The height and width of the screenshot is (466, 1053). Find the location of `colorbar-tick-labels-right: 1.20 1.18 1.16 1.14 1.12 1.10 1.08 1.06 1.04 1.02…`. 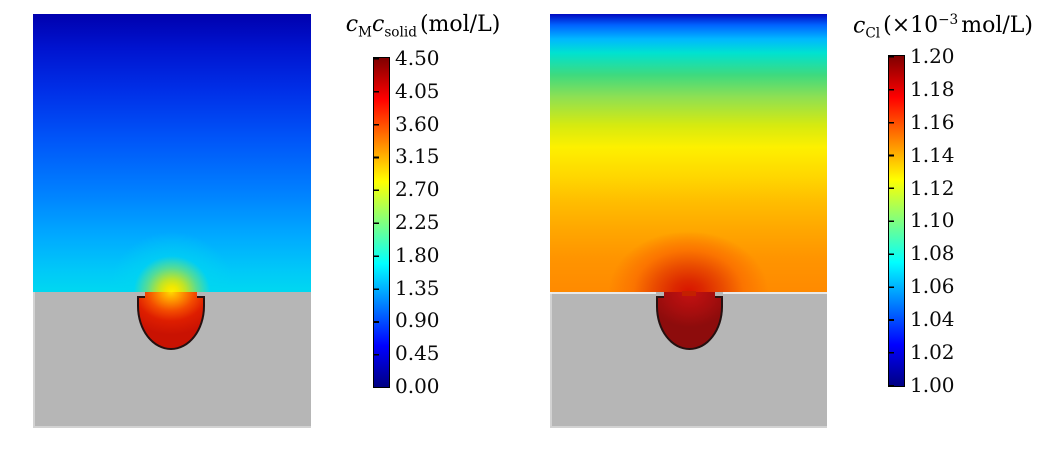

colorbar-tick-labels-right: 1.20 1.18 1.16 1.14 1.12 1.10 1.08 1.06 1.04 1.02… is located at coordinates (940, 220).